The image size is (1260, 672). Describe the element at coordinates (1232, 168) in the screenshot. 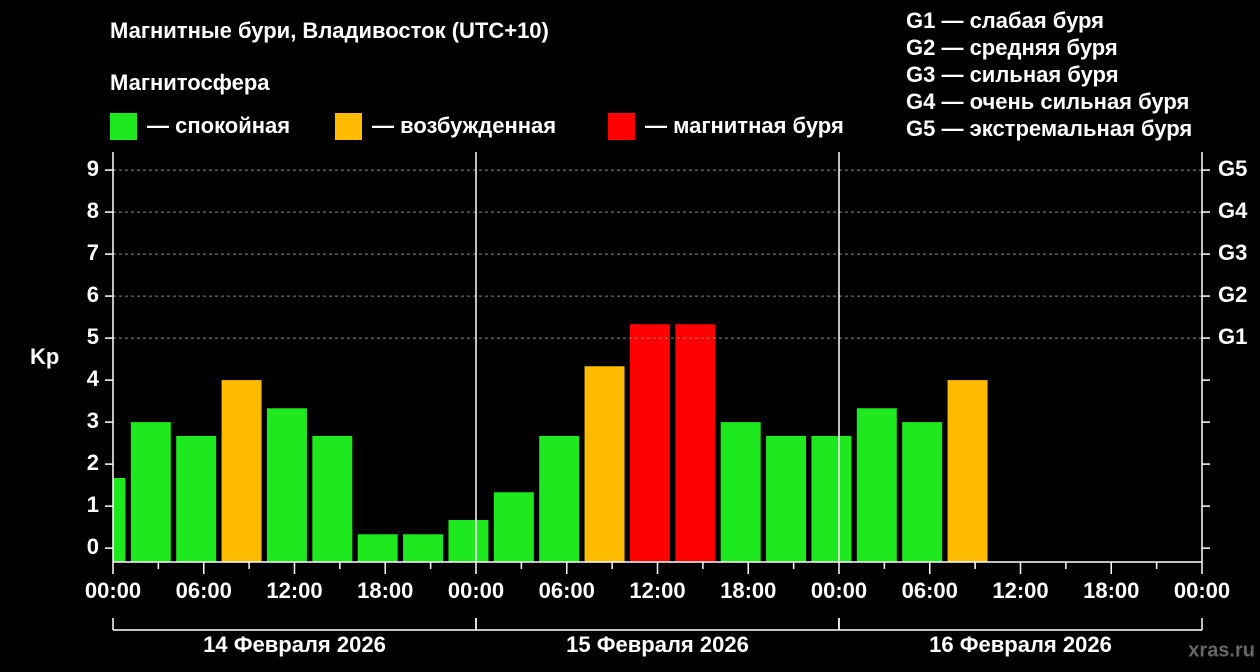

I see `y2-tick-label: G5` at that location.